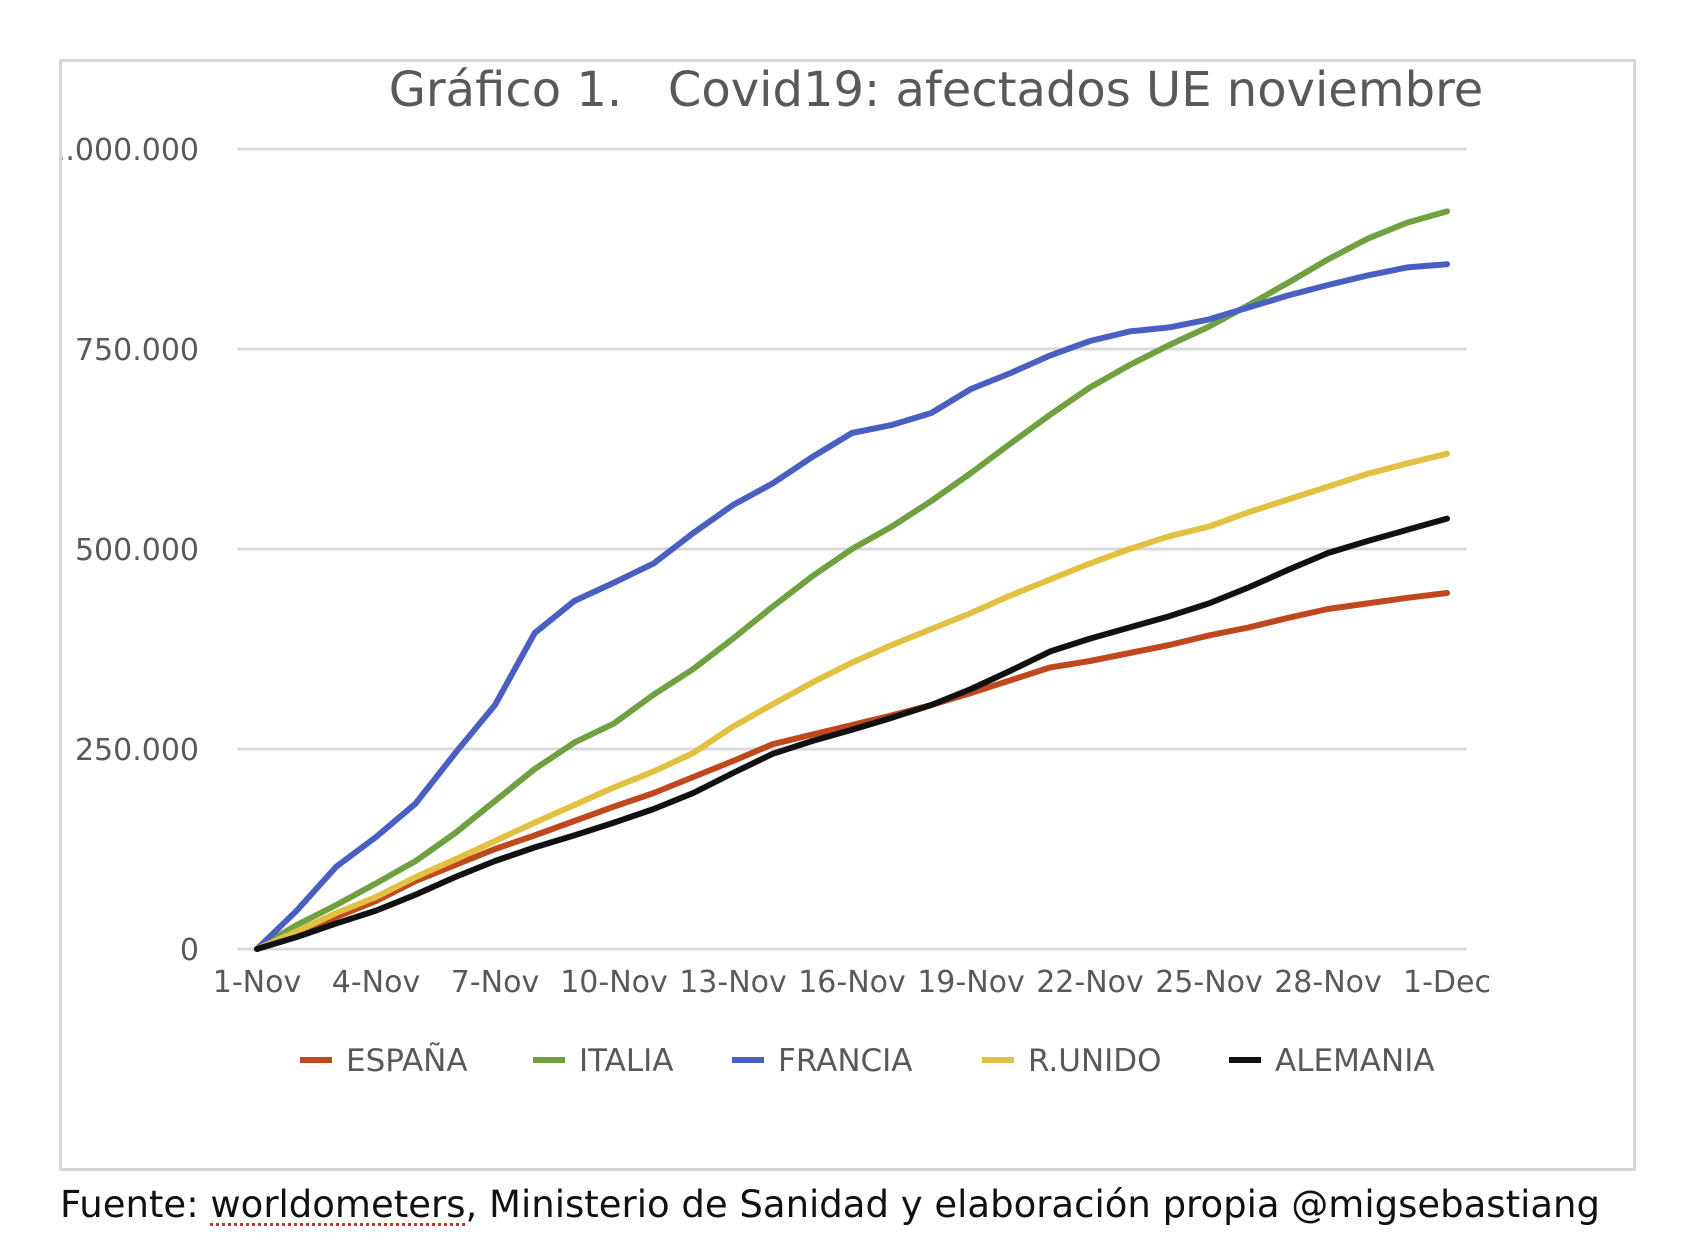  I want to click on x-tick-label: 13-Nov, so click(733, 982).